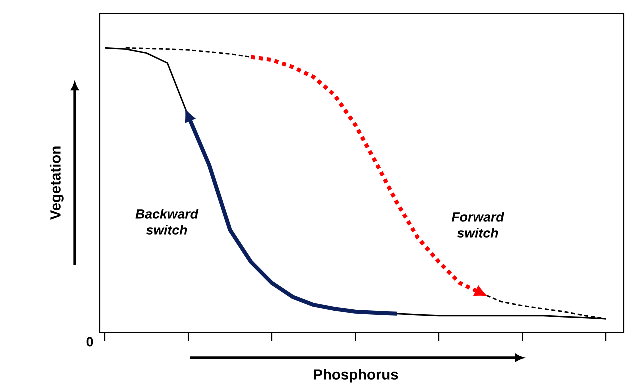 The width and height of the screenshot is (640, 391). I want to click on text: 0, so click(90, 342).